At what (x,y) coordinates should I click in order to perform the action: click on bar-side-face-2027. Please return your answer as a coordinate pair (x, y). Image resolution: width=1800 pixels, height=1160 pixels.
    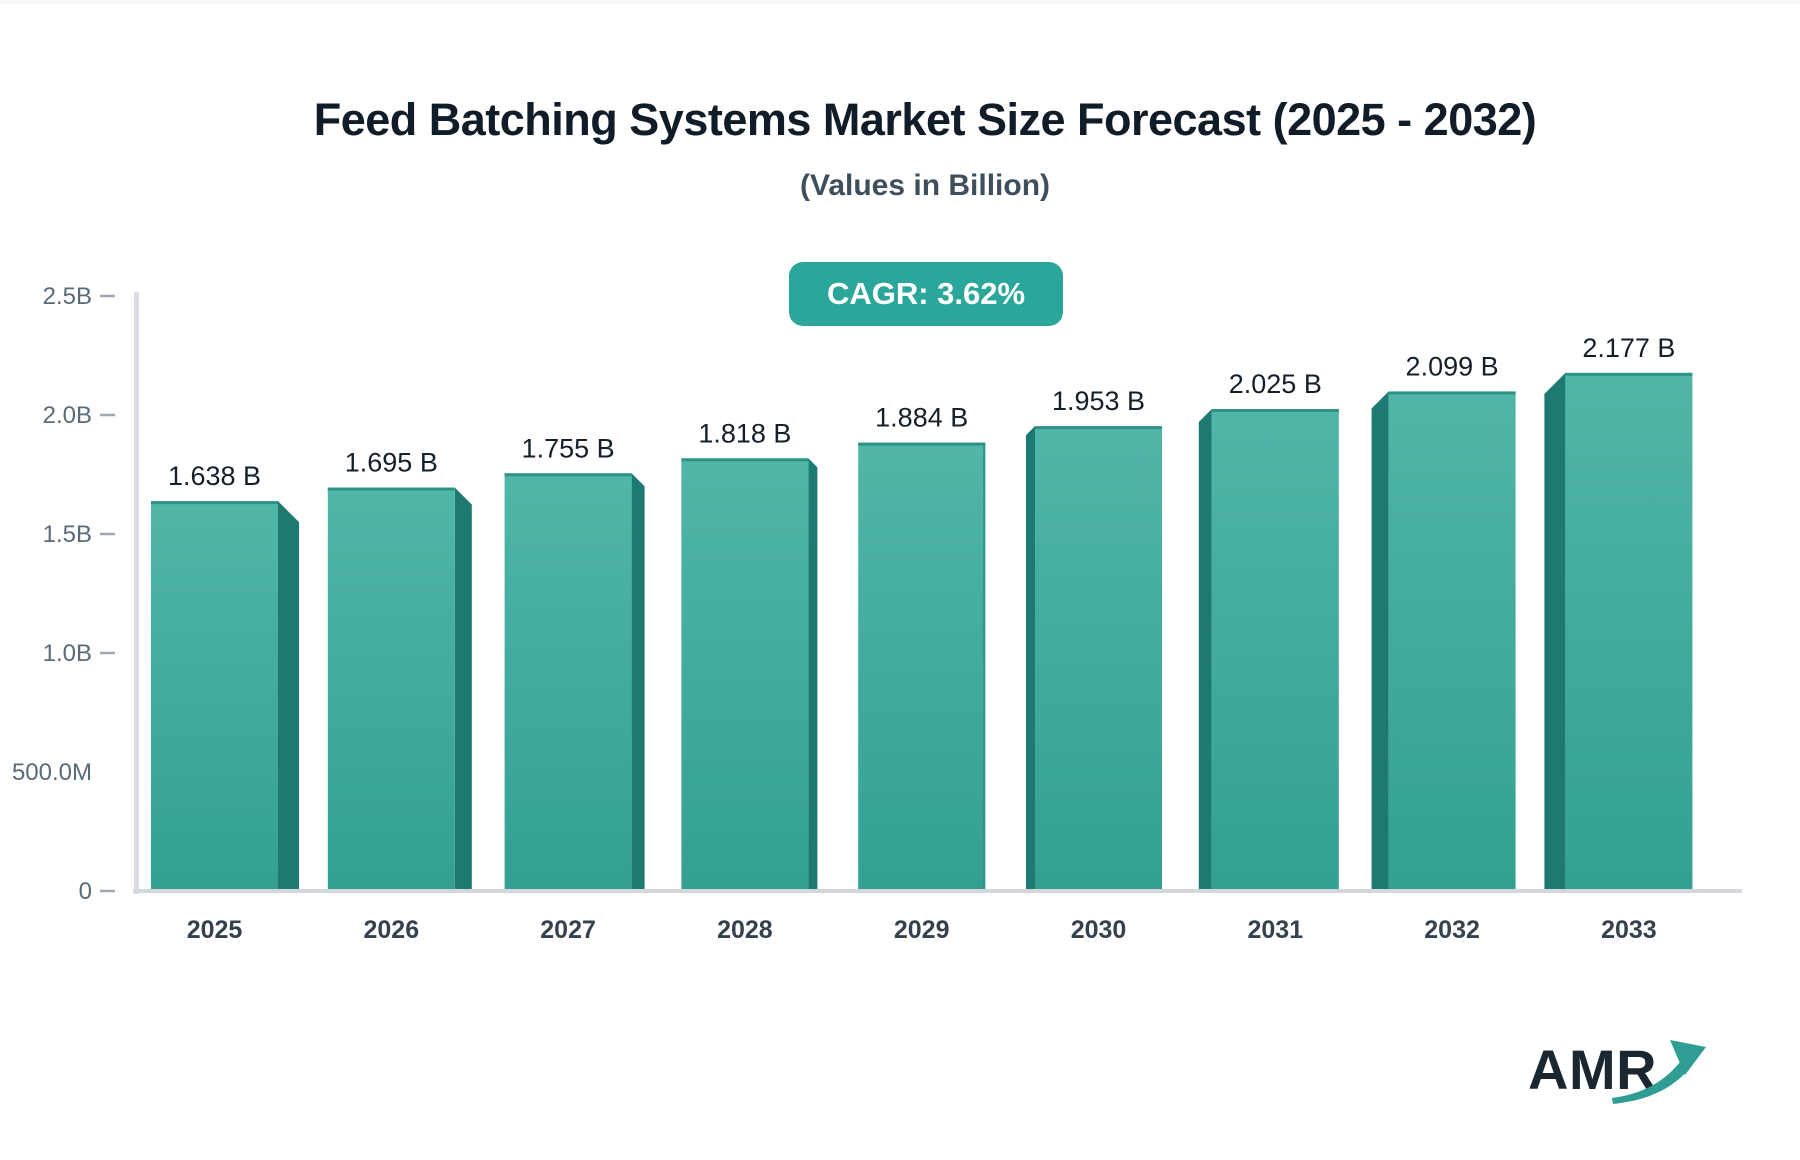
    Looking at the image, I should click on (638, 681).